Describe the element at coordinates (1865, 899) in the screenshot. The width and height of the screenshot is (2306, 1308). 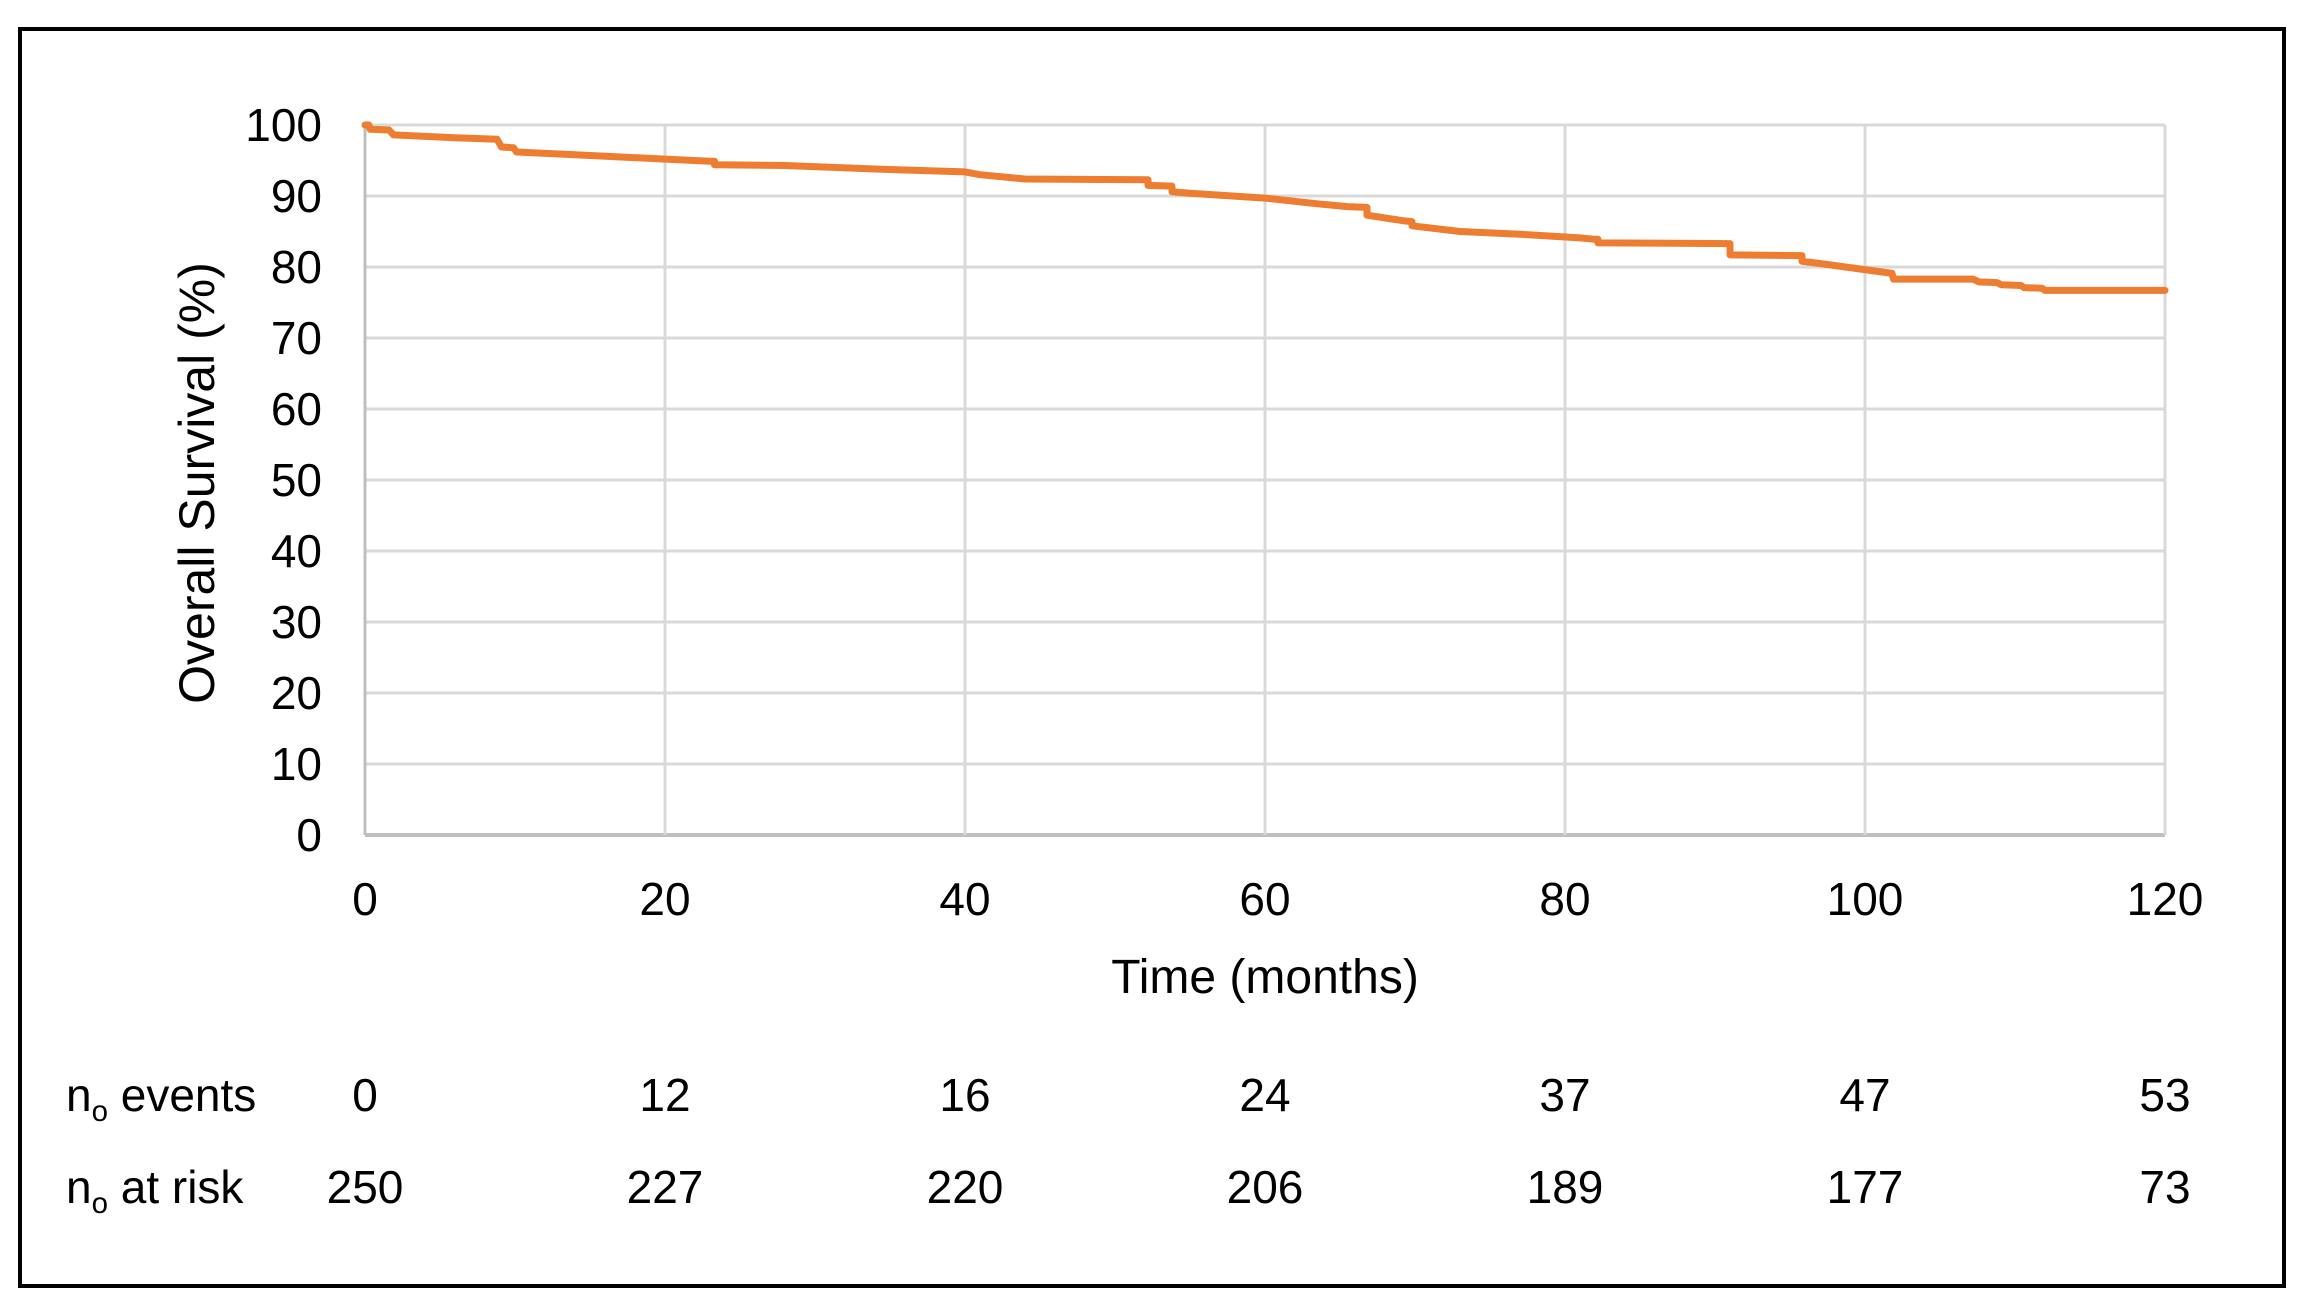
I see `x-tick-label-100: 100` at that location.